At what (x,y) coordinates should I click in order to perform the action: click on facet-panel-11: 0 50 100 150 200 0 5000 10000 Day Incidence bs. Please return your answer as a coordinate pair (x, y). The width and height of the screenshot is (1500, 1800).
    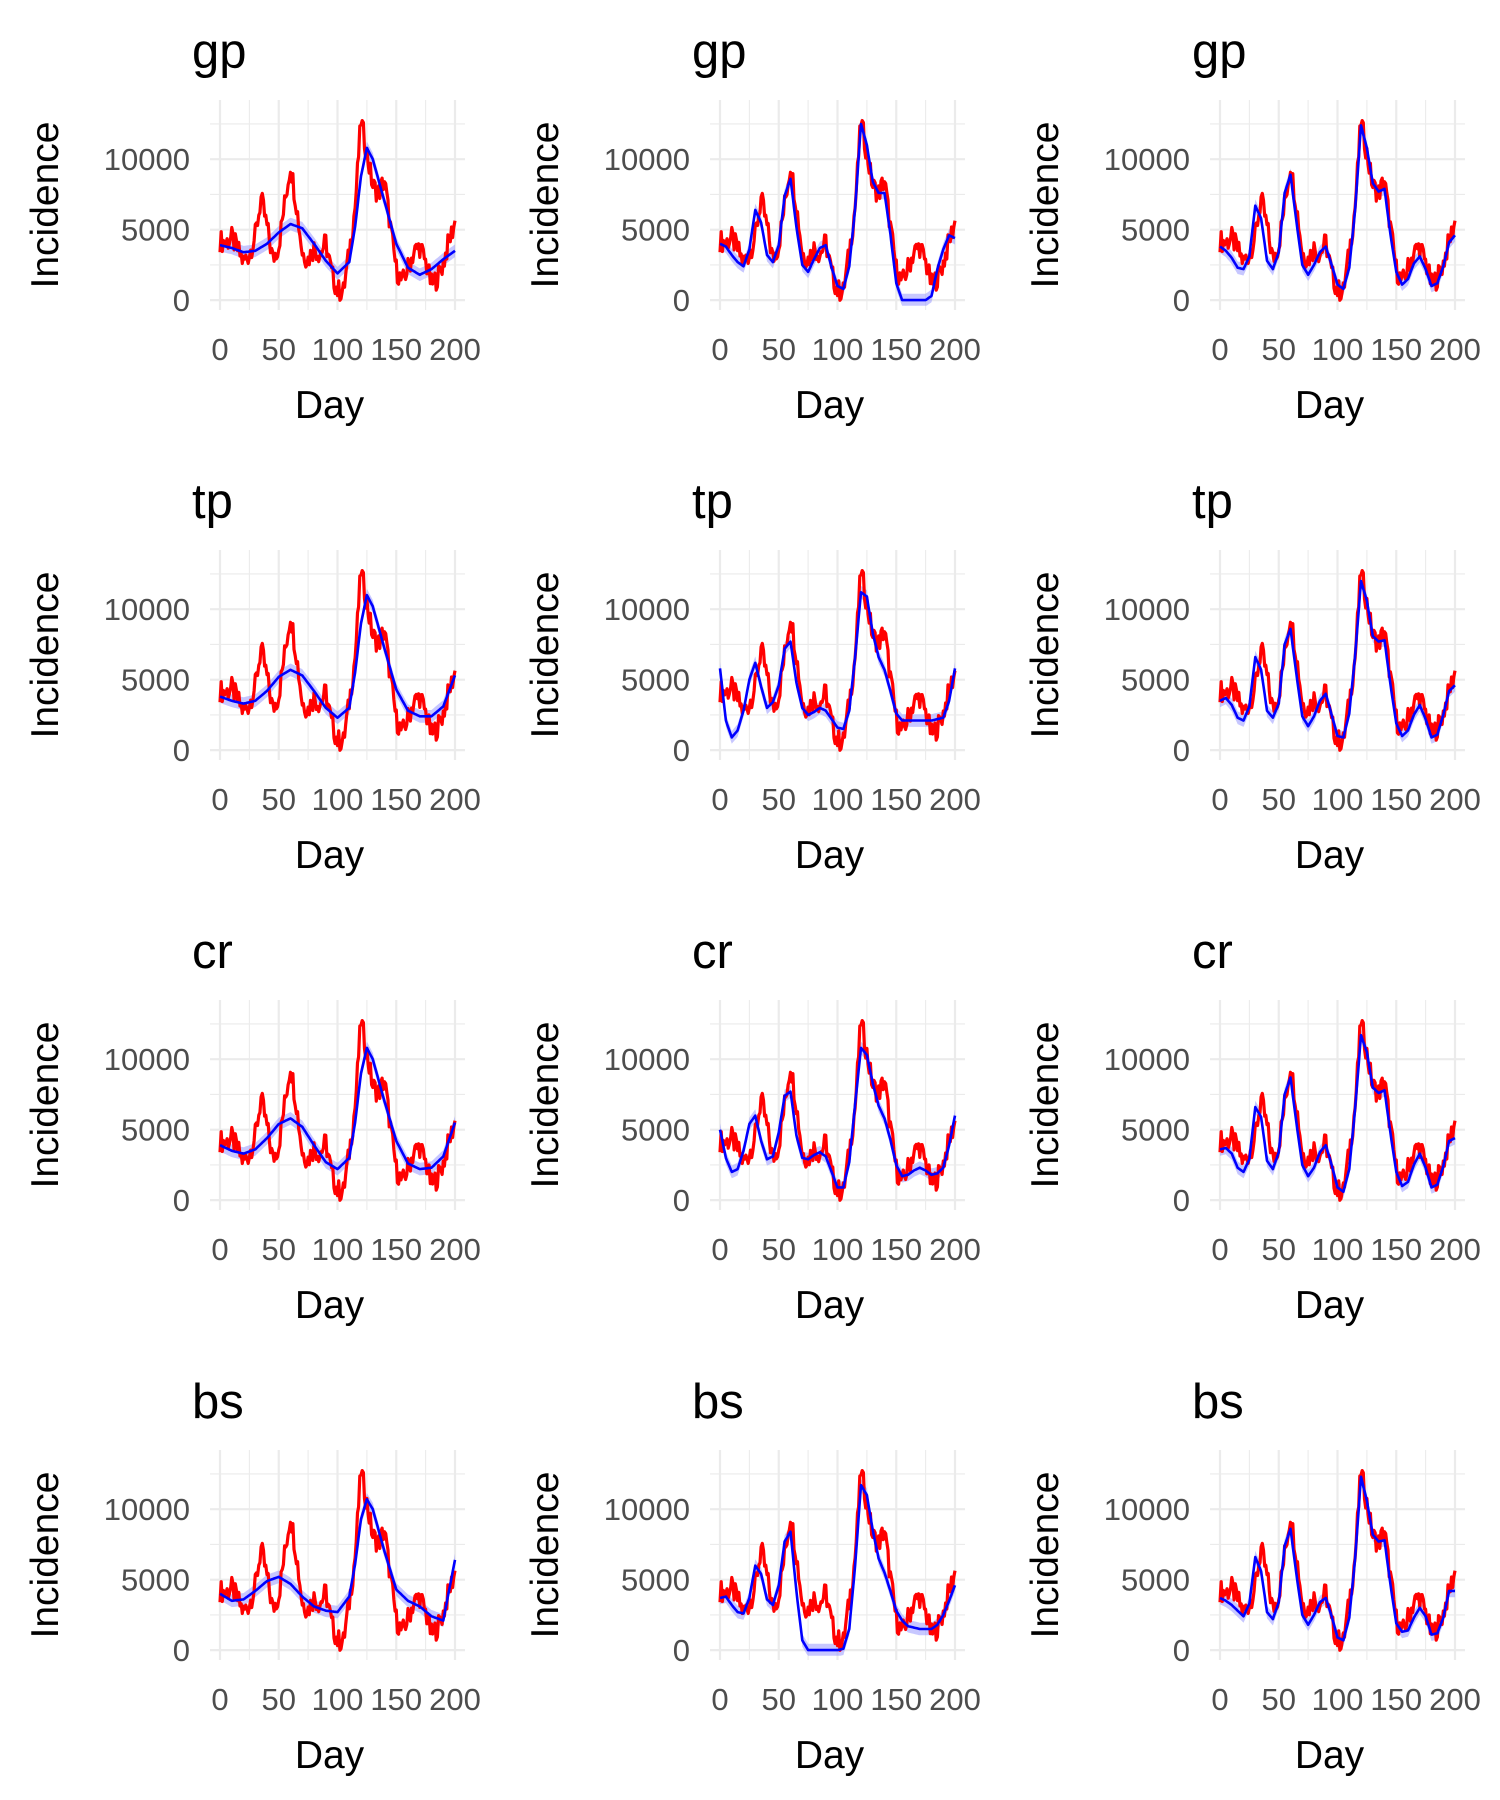
    Looking at the image, I should click on (752, 1576).